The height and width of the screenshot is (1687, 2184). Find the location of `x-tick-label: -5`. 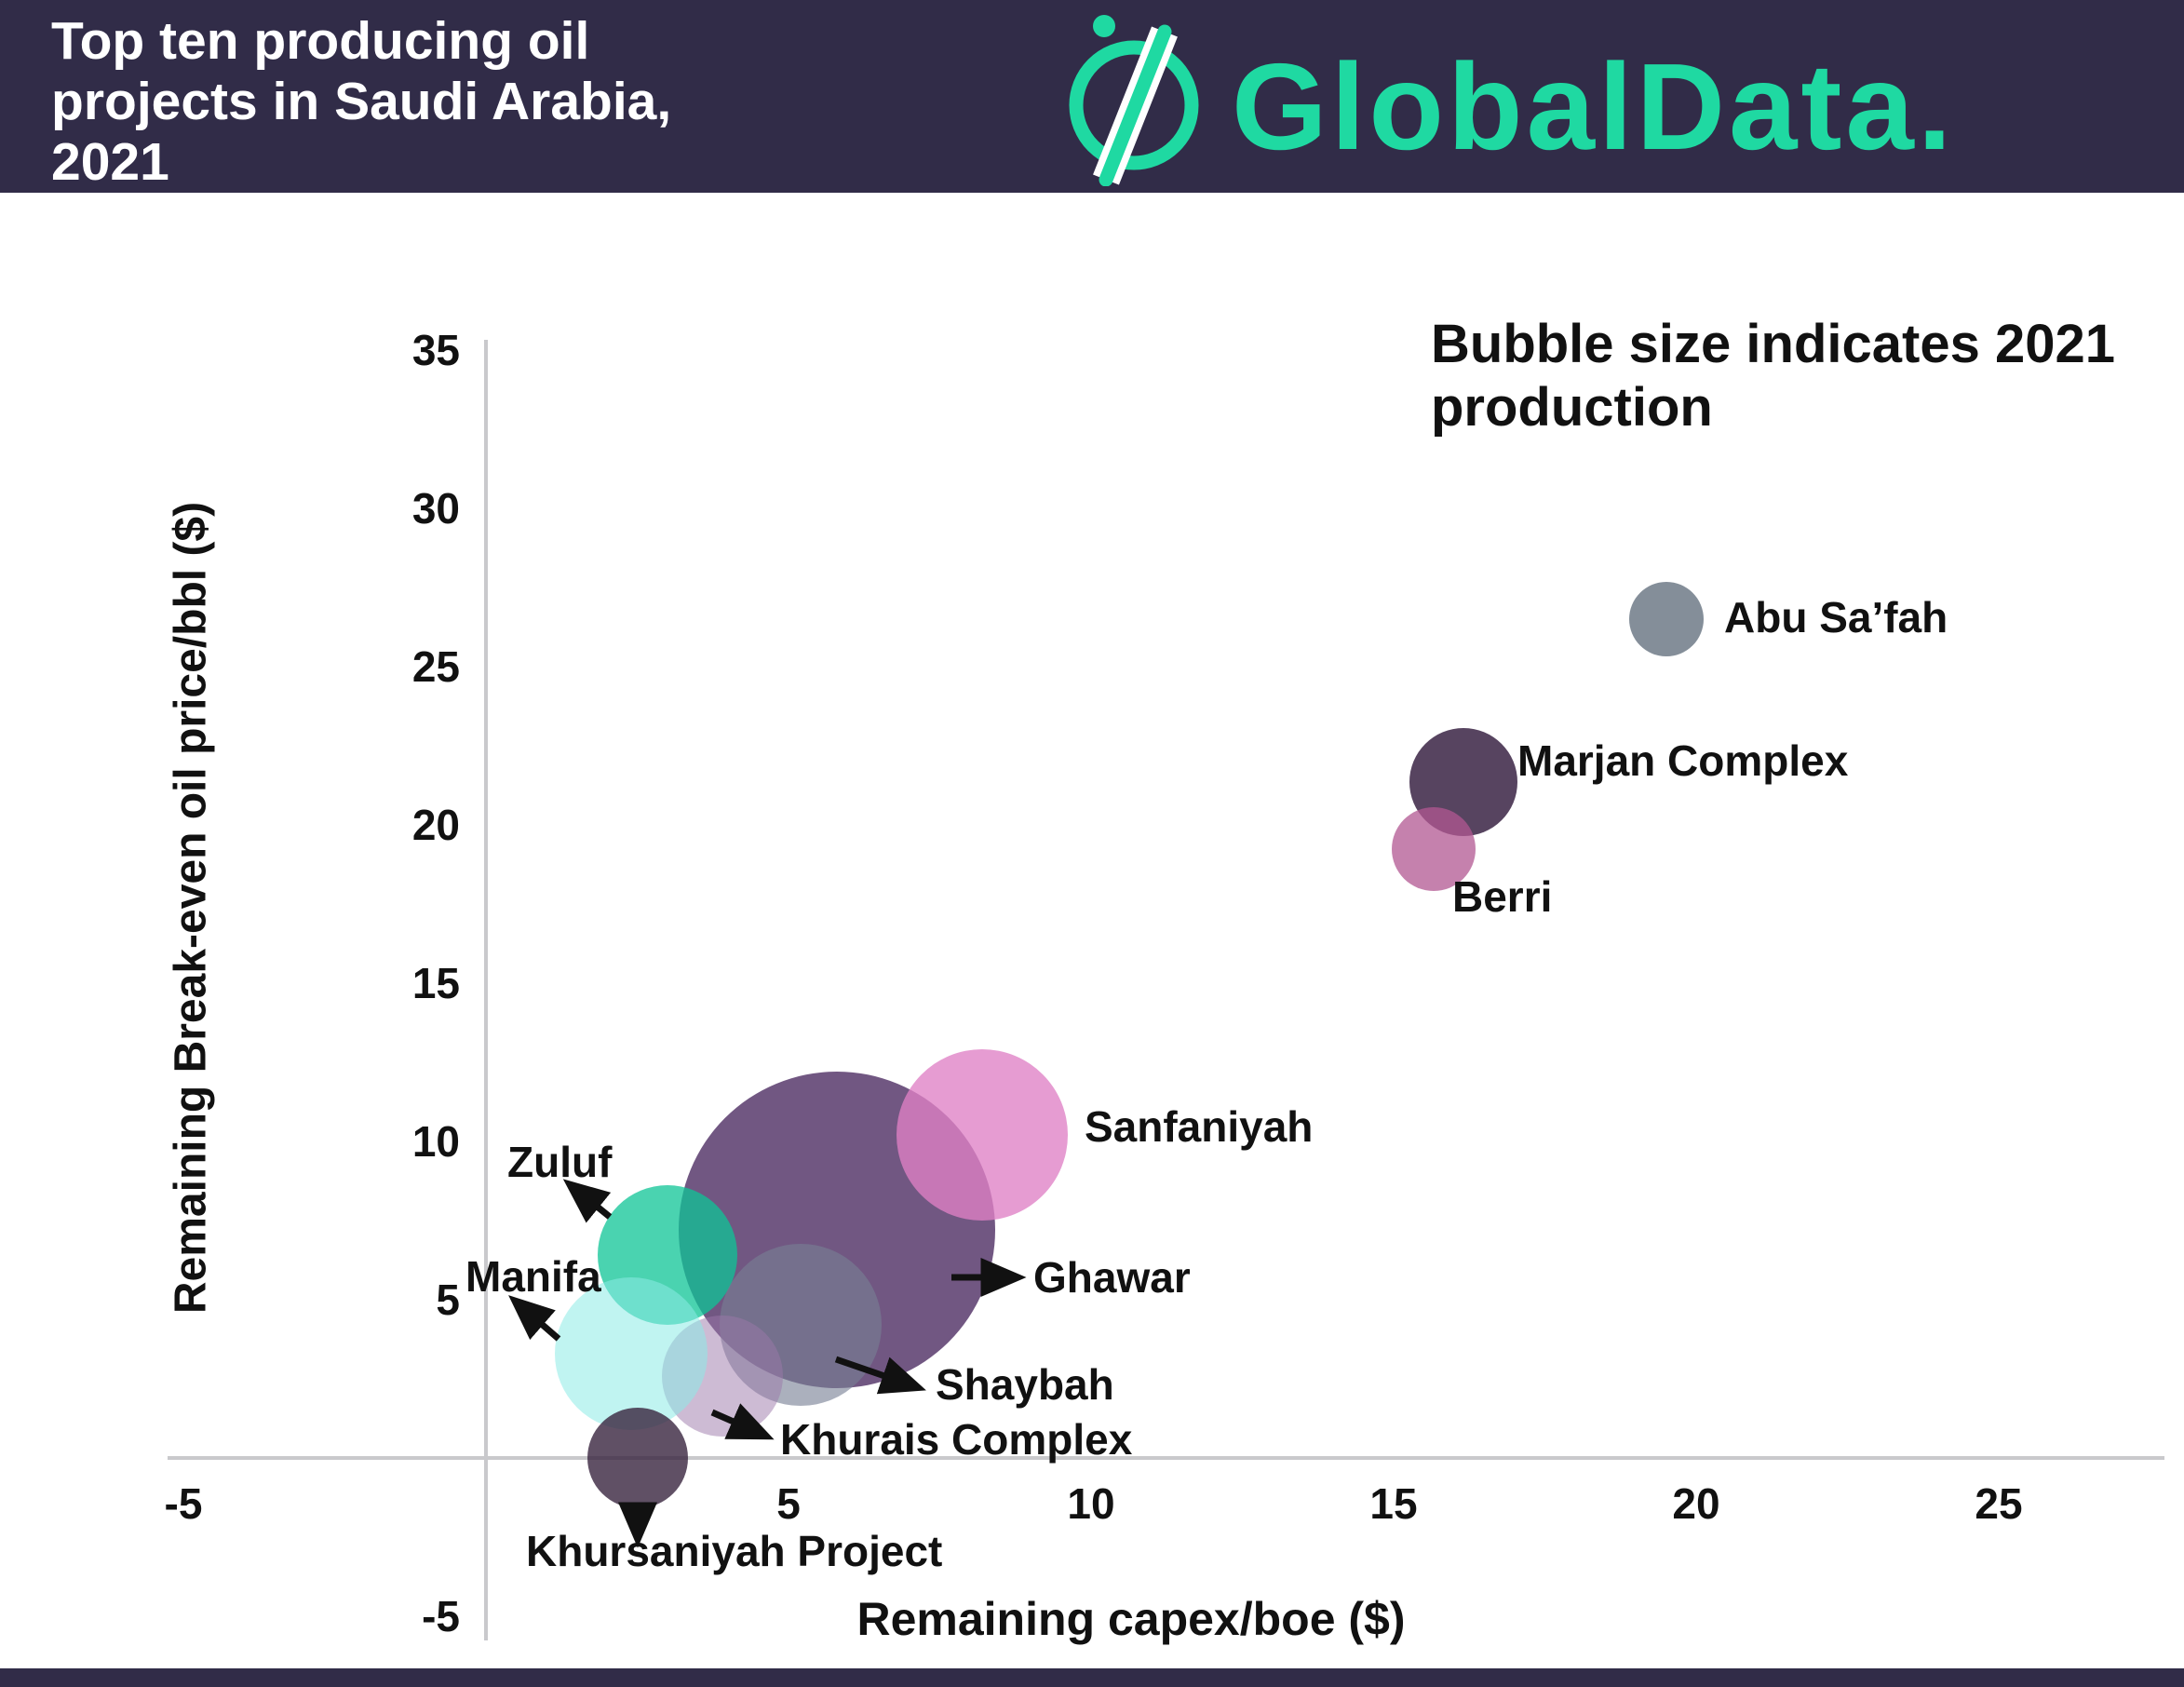

x-tick-label: -5 is located at coordinates (183, 1503).